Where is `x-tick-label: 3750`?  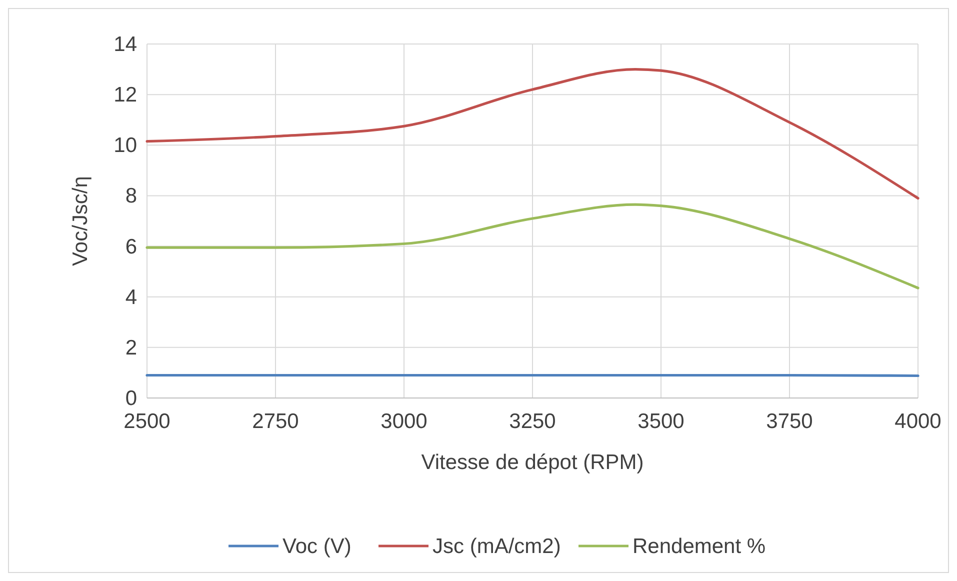 x-tick-label: 3750 is located at coordinates (789, 421).